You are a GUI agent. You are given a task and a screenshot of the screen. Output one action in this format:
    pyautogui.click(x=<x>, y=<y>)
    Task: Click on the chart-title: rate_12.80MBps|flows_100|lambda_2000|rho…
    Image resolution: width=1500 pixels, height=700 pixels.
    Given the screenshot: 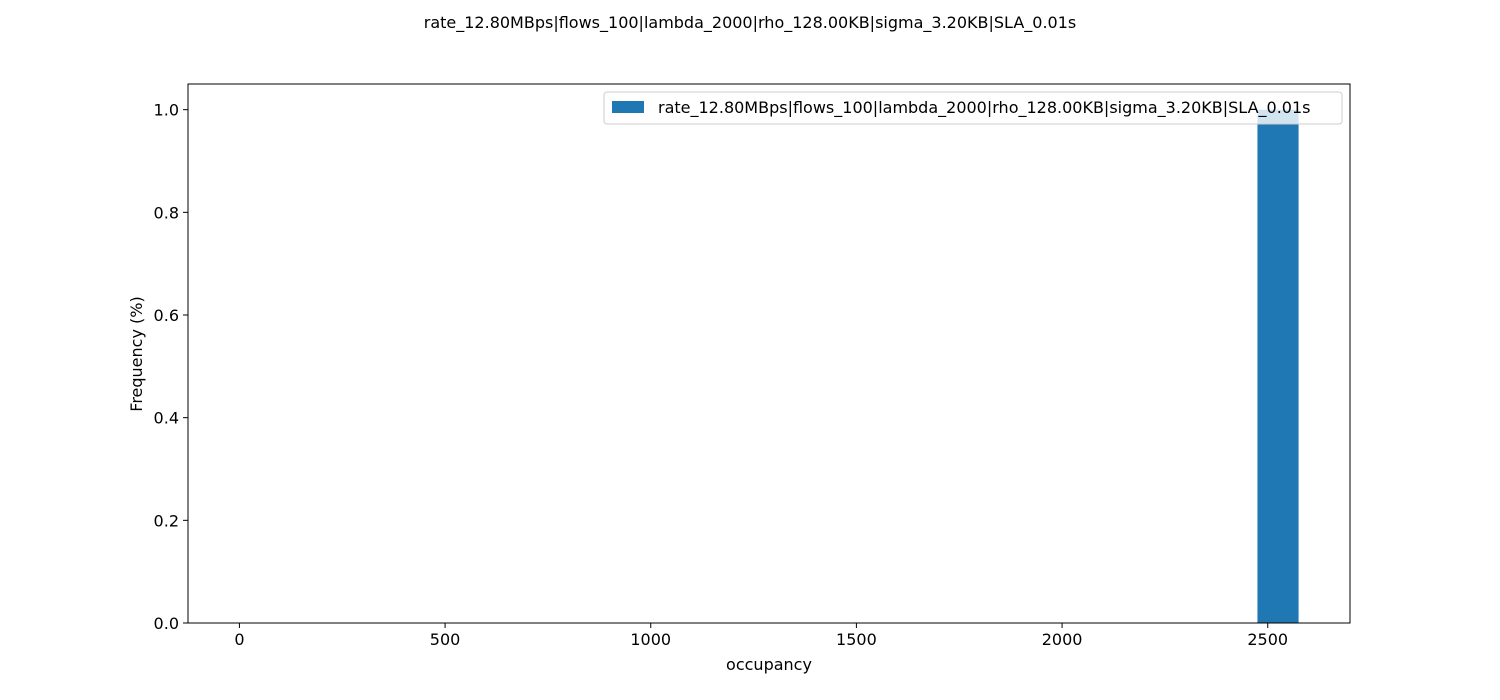 What is the action you would take?
    pyautogui.click(x=750, y=23)
    